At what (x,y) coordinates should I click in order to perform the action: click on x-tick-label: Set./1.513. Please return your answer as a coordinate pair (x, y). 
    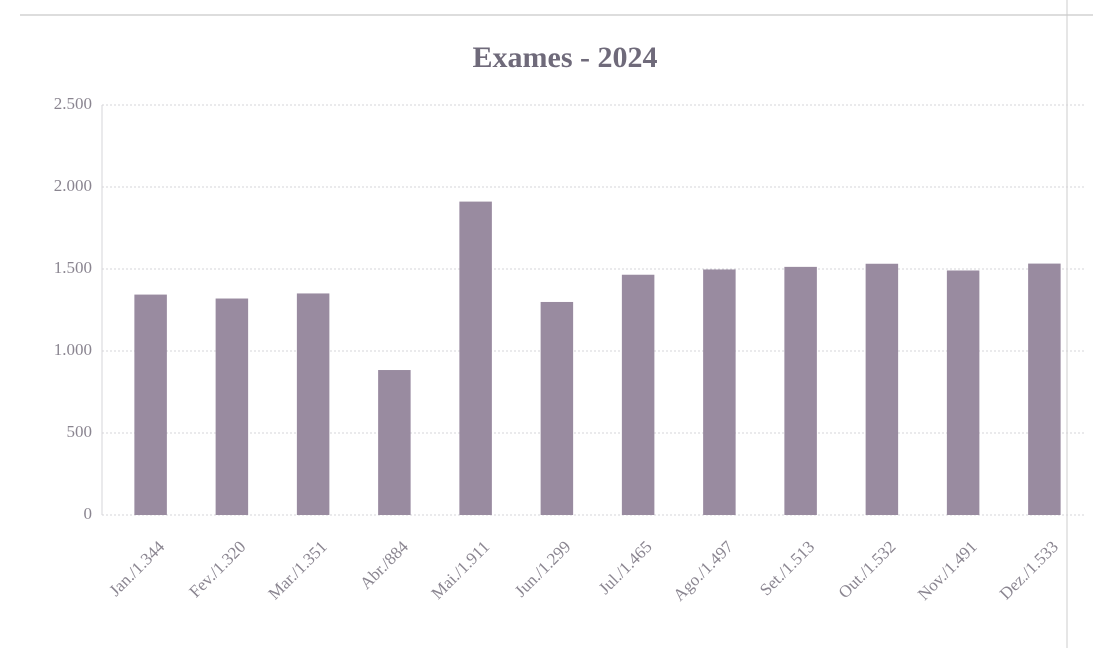
    Looking at the image, I should click on (787, 568).